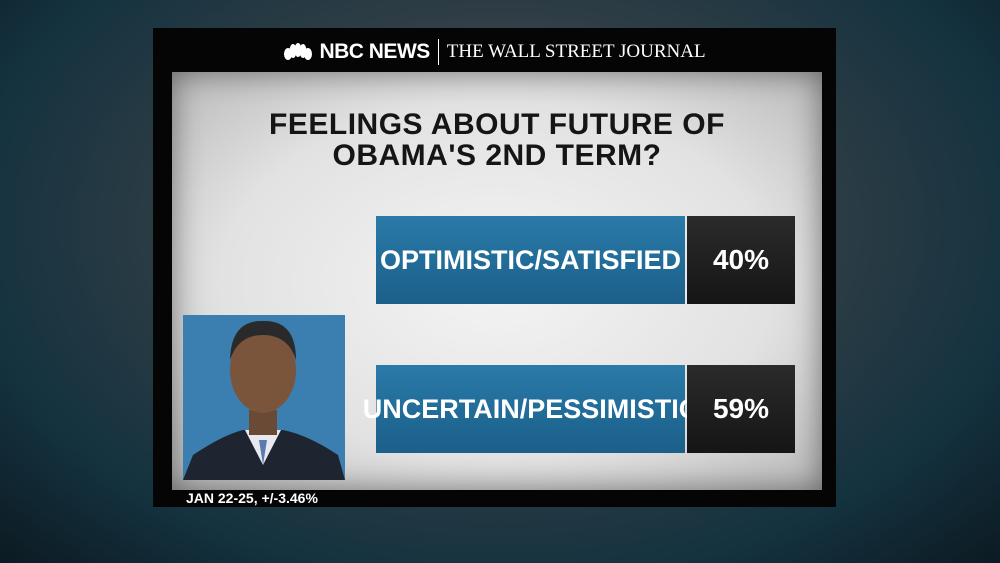  I want to click on portrait, so click(264, 397).